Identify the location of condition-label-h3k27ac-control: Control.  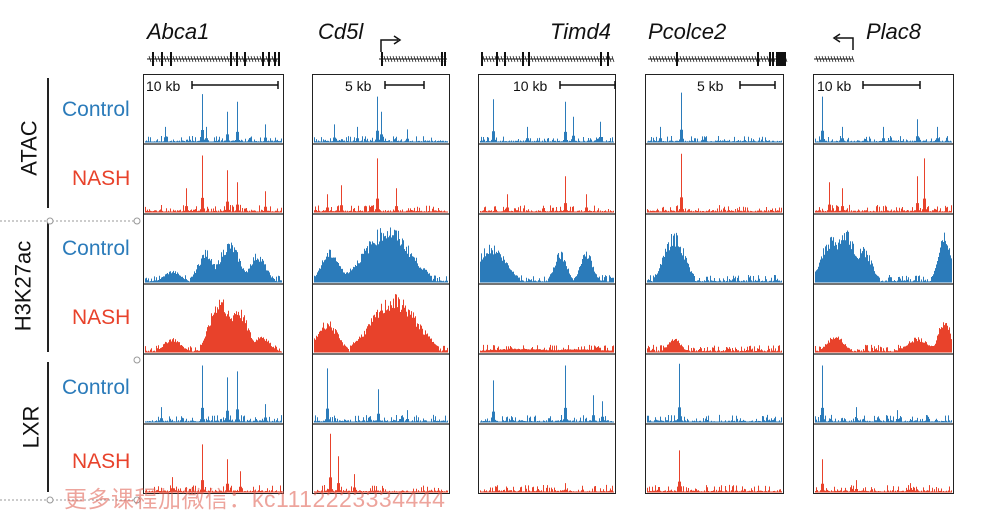
(96, 248).